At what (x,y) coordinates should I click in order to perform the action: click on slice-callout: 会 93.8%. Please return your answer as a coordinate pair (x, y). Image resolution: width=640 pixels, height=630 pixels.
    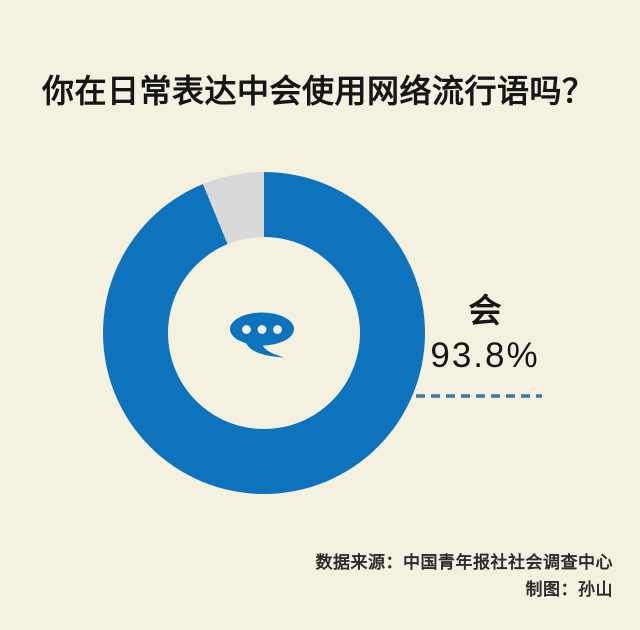
    Looking at the image, I should click on (485, 334).